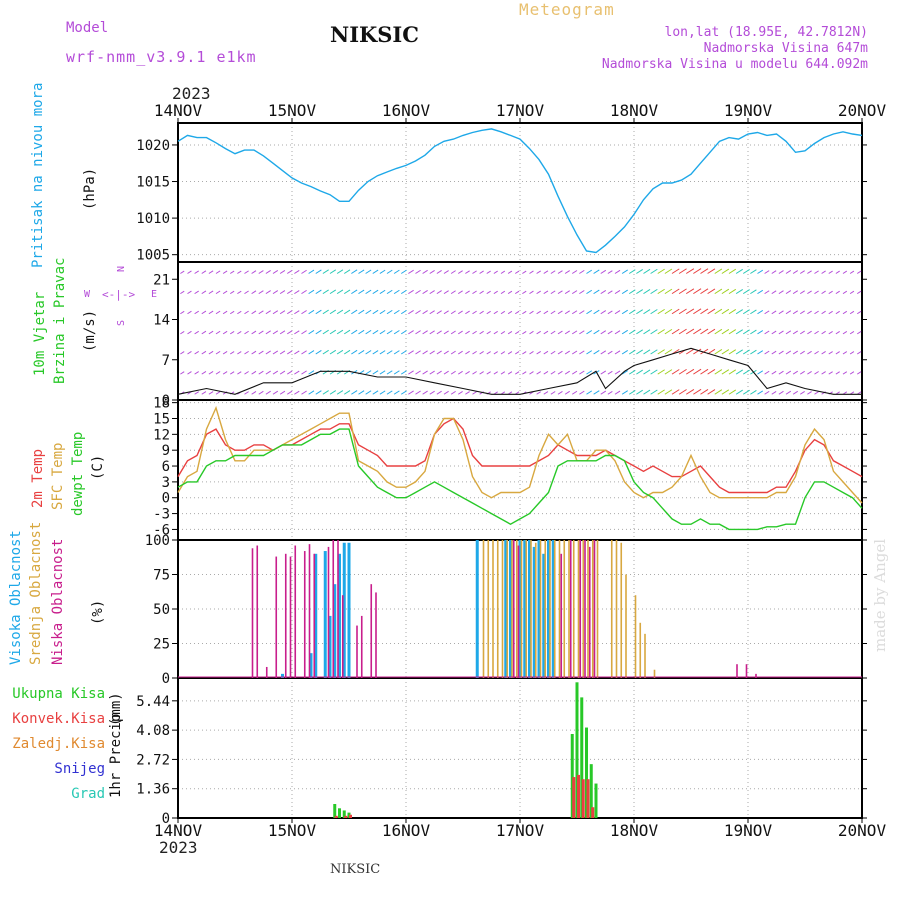  I want to click on y-tick-label-precip: 1.36, so click(153, 790).